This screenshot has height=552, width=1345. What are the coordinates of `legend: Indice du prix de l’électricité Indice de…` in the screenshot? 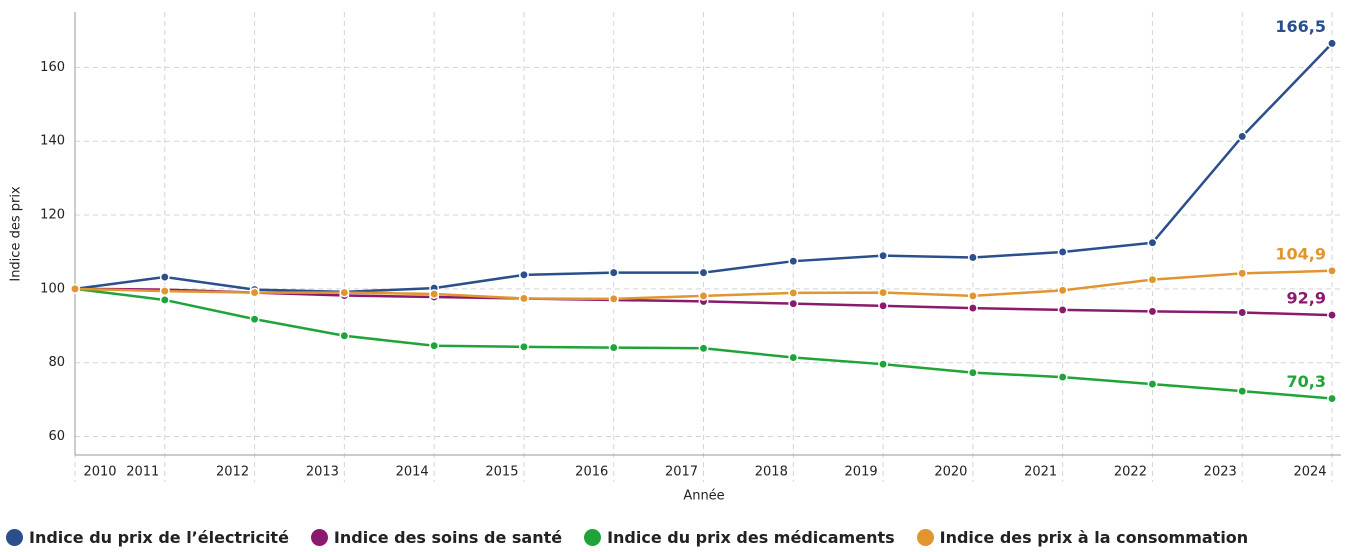 It's located at (627, 537).